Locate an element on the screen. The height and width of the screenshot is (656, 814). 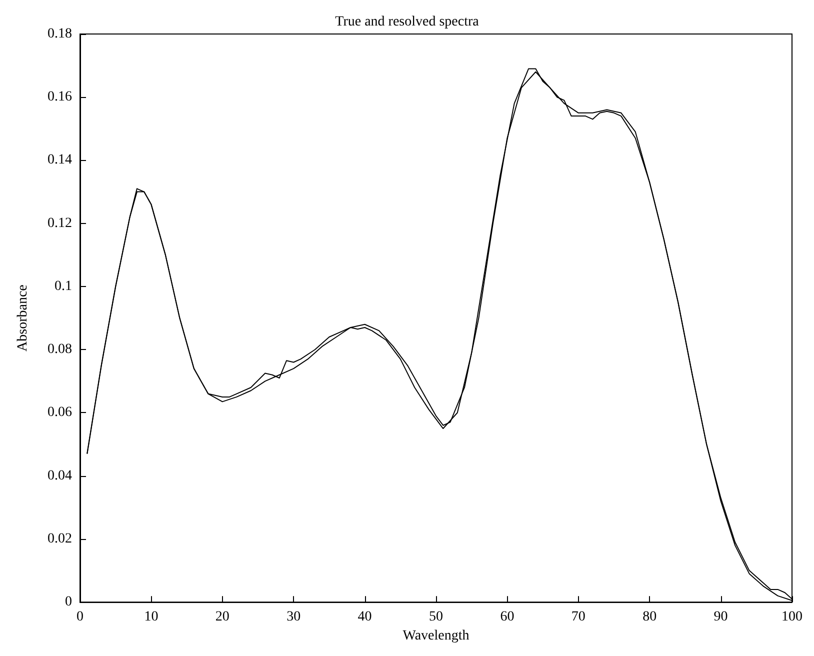
x-axis-title: Wavelength is located at coordinates (436, 636).